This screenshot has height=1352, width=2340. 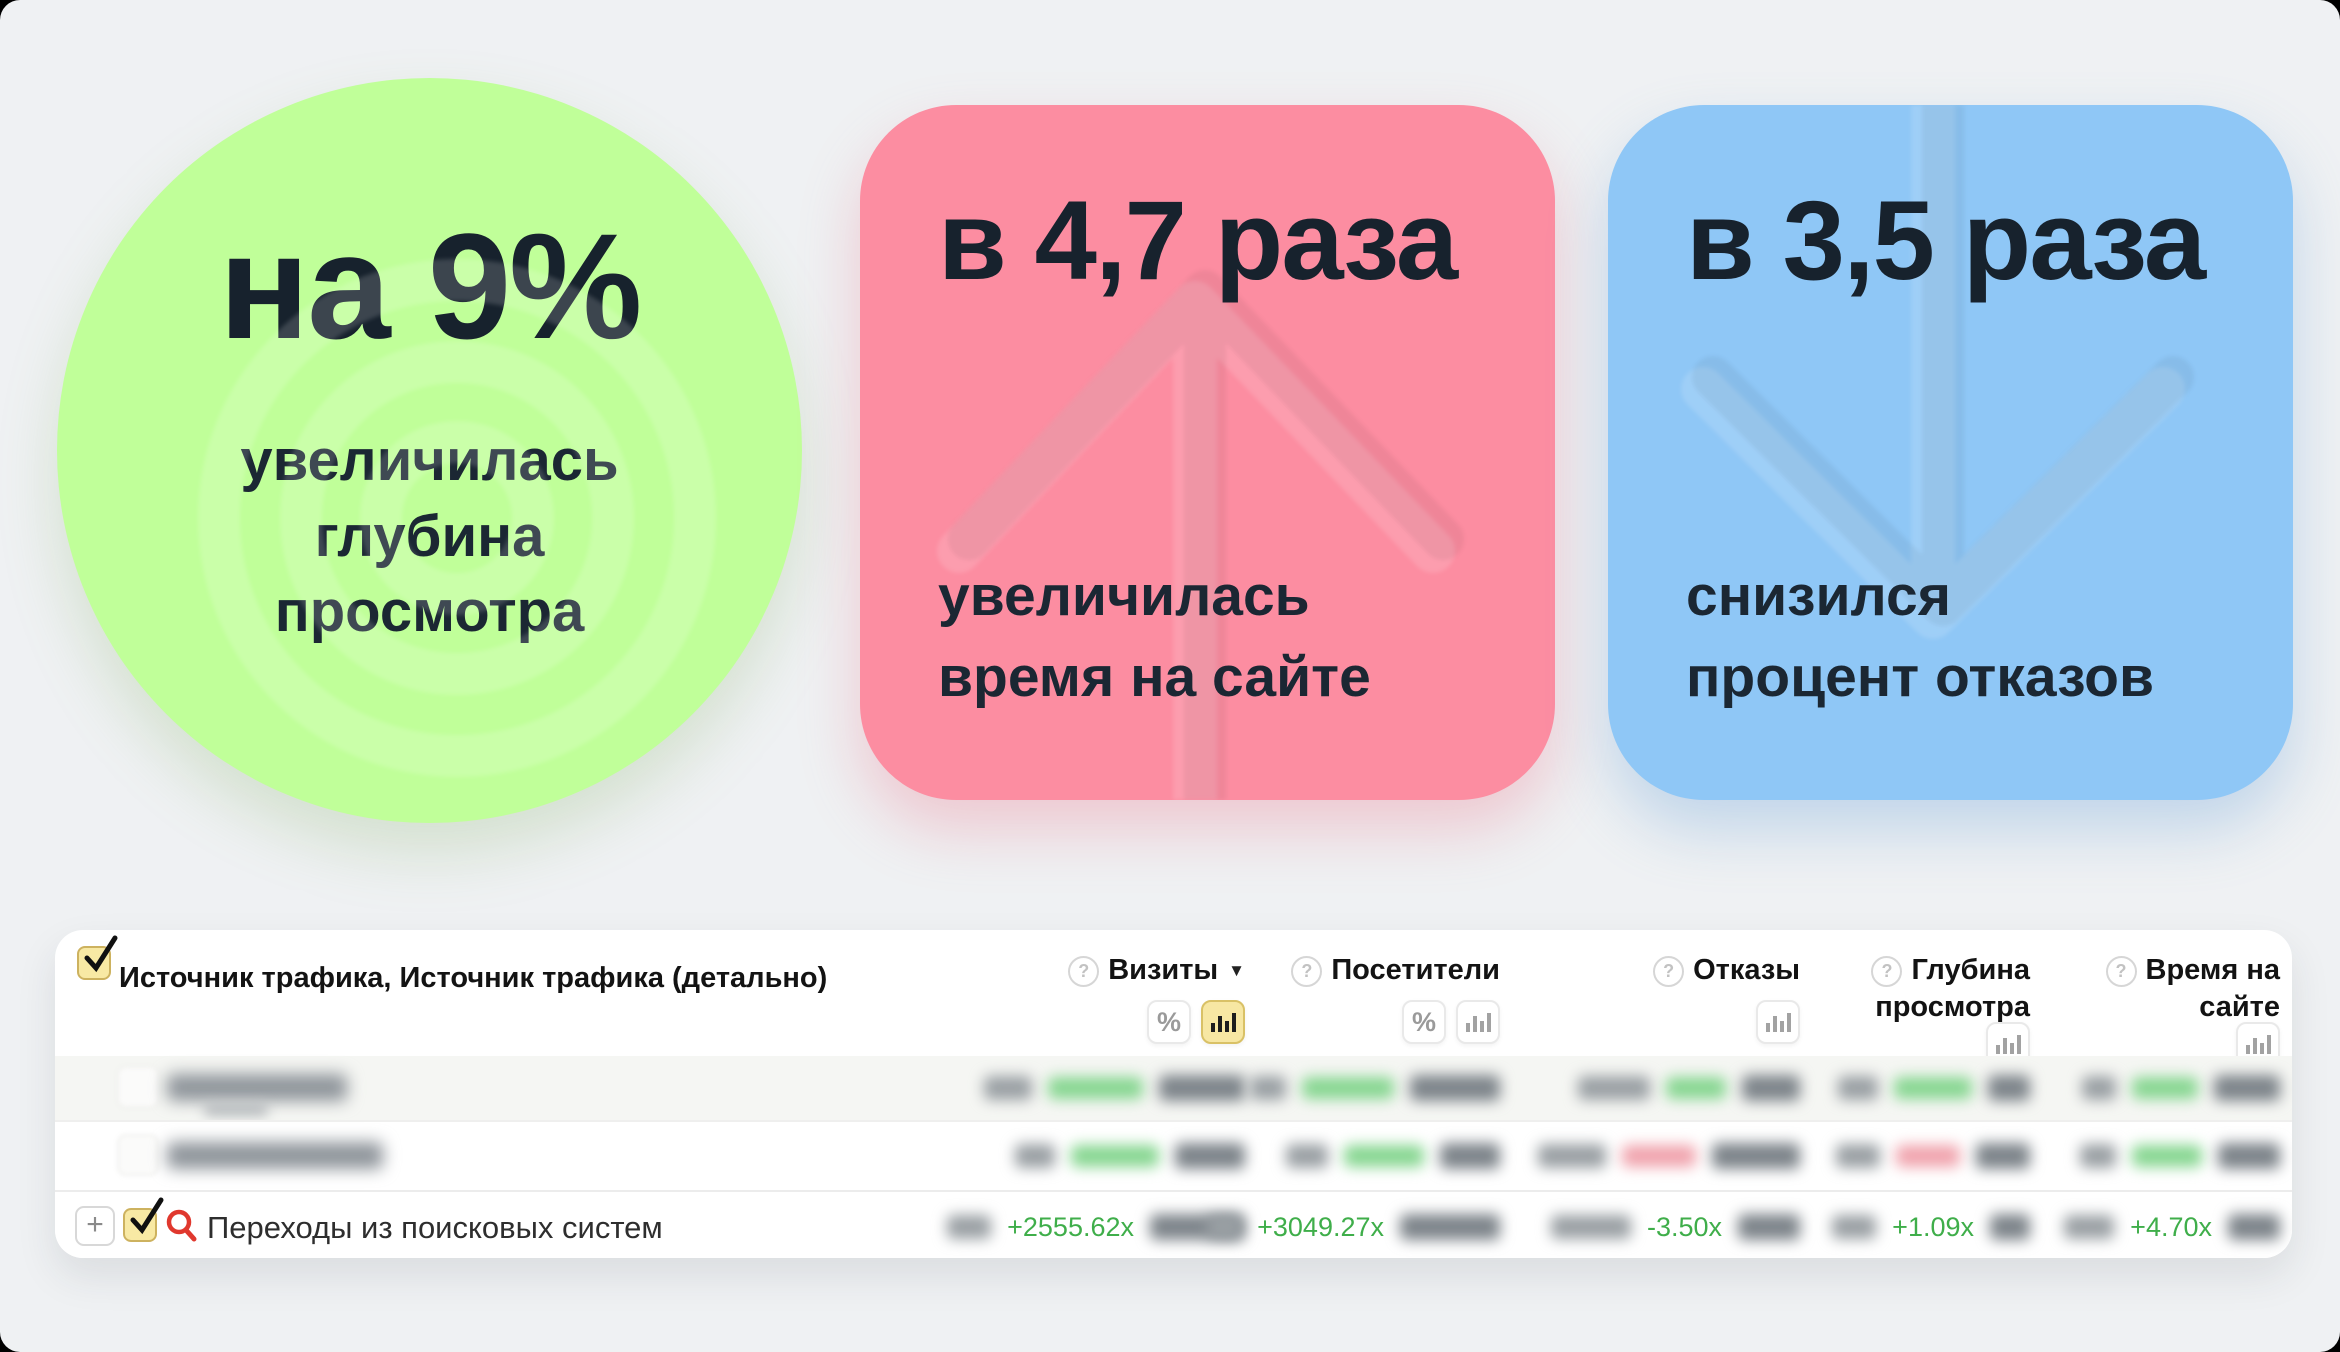 I want to click on percent-toggle-visitors: %, so click(x=1424, y=1022).